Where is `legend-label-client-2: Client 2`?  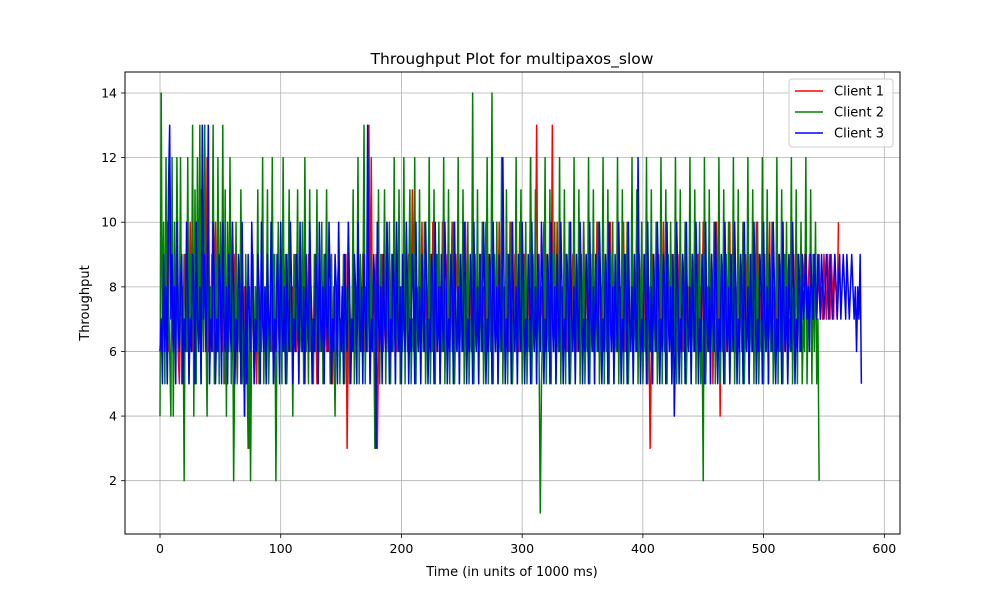
legend-label-client-2: Client 2 is located at coordinates (859, 113).